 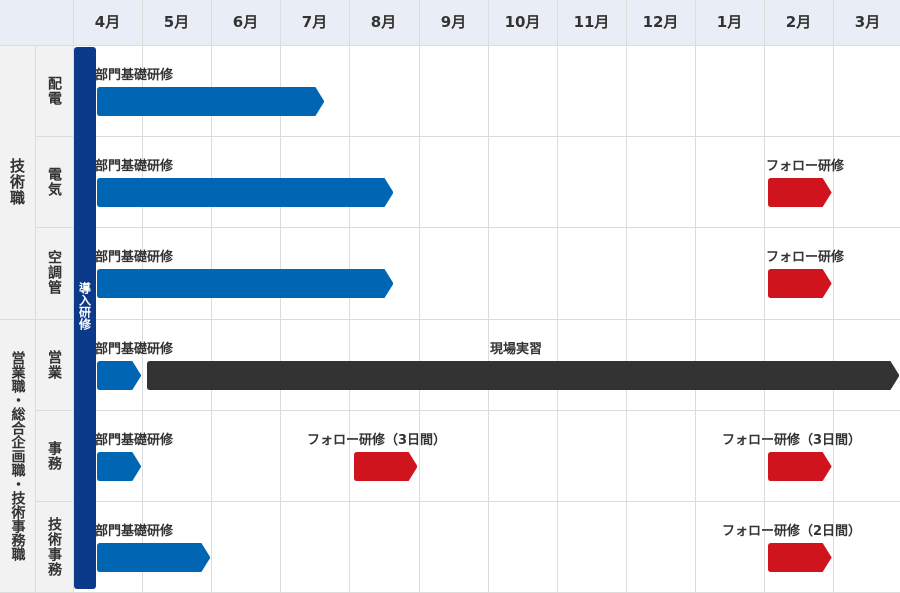 What do you see at coordinates (17, 182) in the screenshot?
I see `category-label: 技術職` at bounding box center [17, 182].